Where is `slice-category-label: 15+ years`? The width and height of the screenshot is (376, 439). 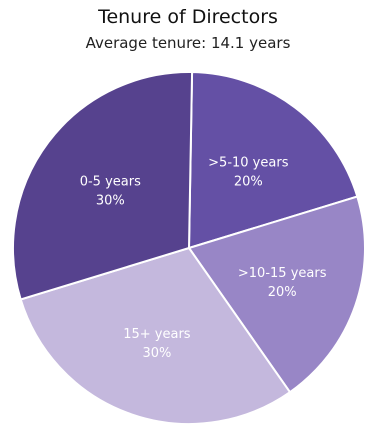
slice-category-label: 15+ years is located at coordinates (157, 334).